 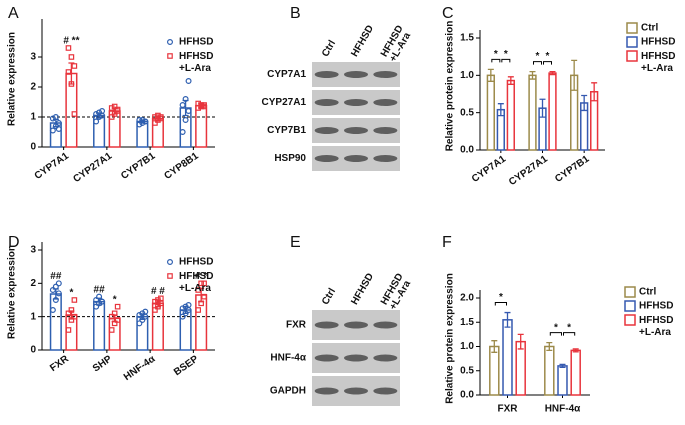 What do you see at coordinates (186, 365) in the screenshot?
I see `x-tick-label: BSEP` at bounding box center [186, 365].